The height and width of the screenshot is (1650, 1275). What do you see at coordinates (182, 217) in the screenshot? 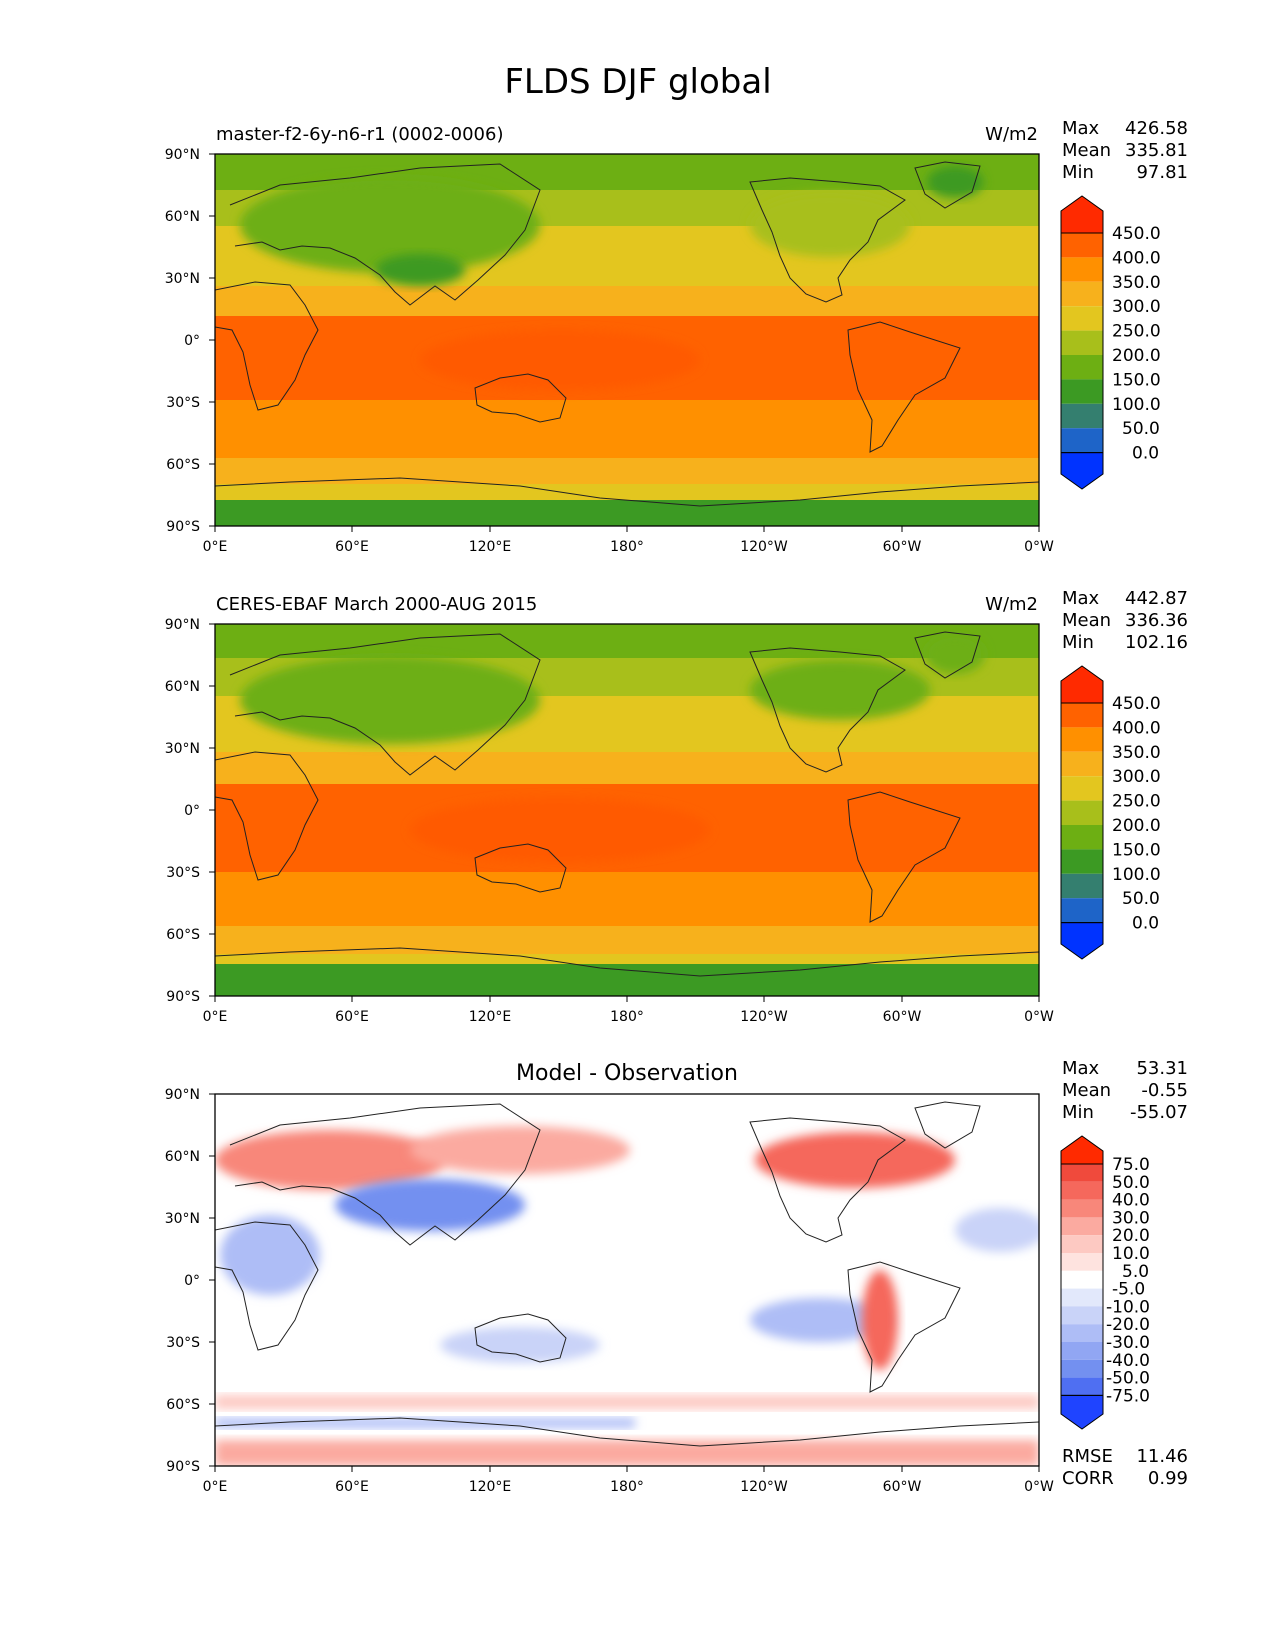
I see `y-tick-label: 60°N` at bounding box center [182, 217].